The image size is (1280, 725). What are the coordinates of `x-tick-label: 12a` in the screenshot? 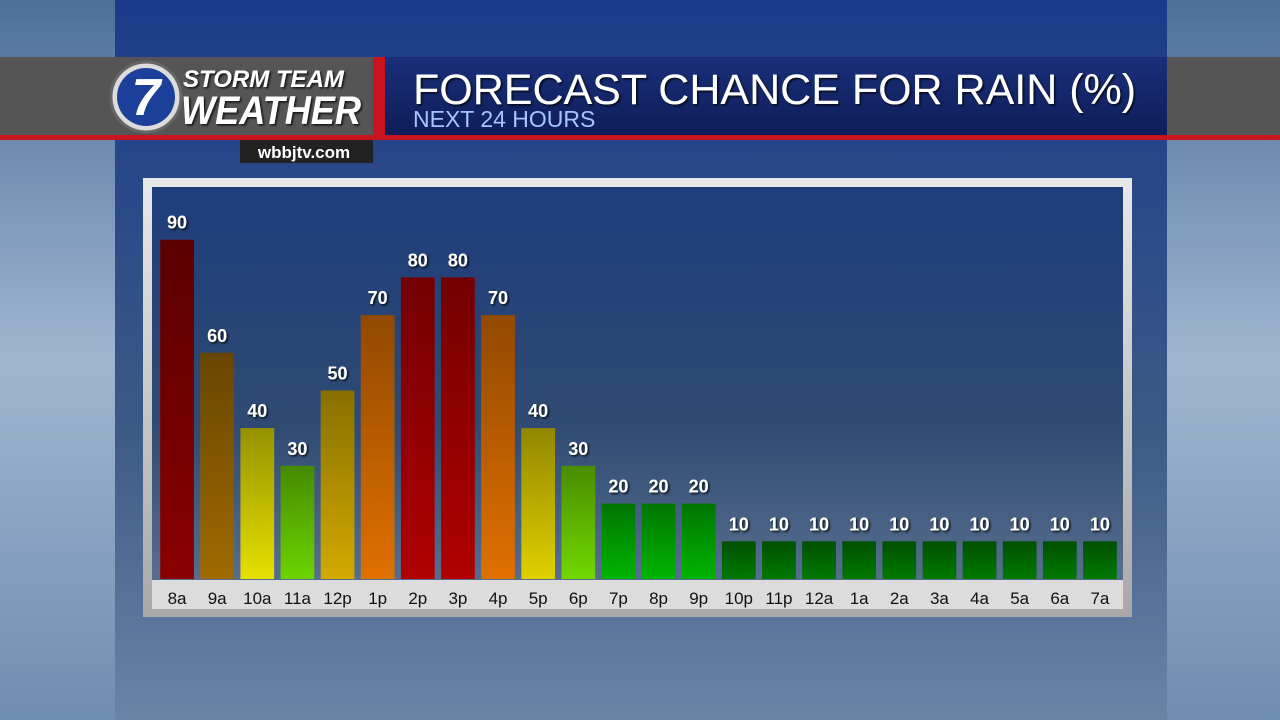 It's located at (819, 598).